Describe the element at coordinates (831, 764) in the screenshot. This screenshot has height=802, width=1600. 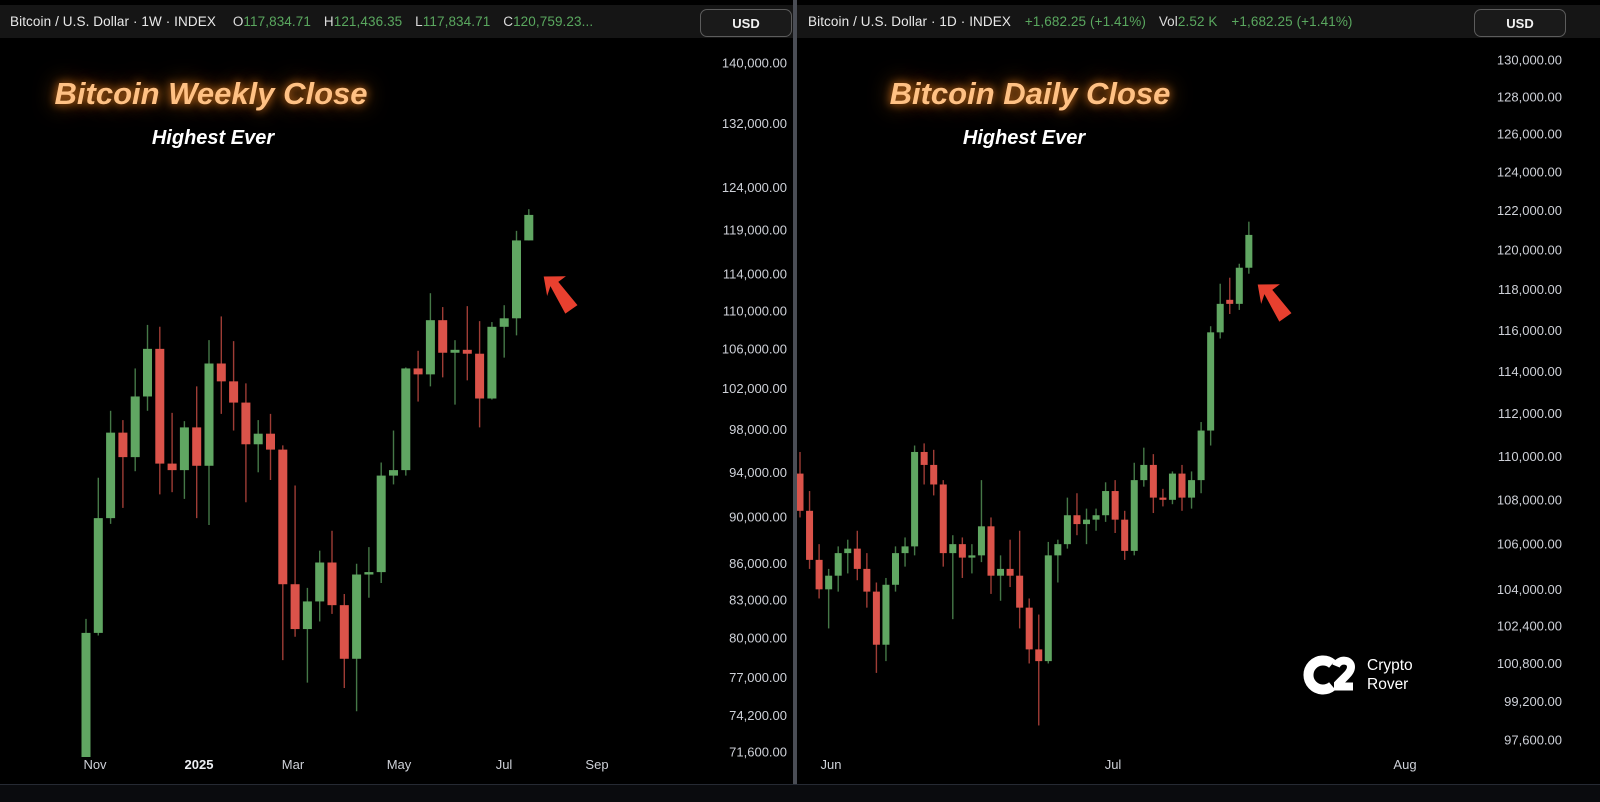
I see `svg-text: Jun` at that location.